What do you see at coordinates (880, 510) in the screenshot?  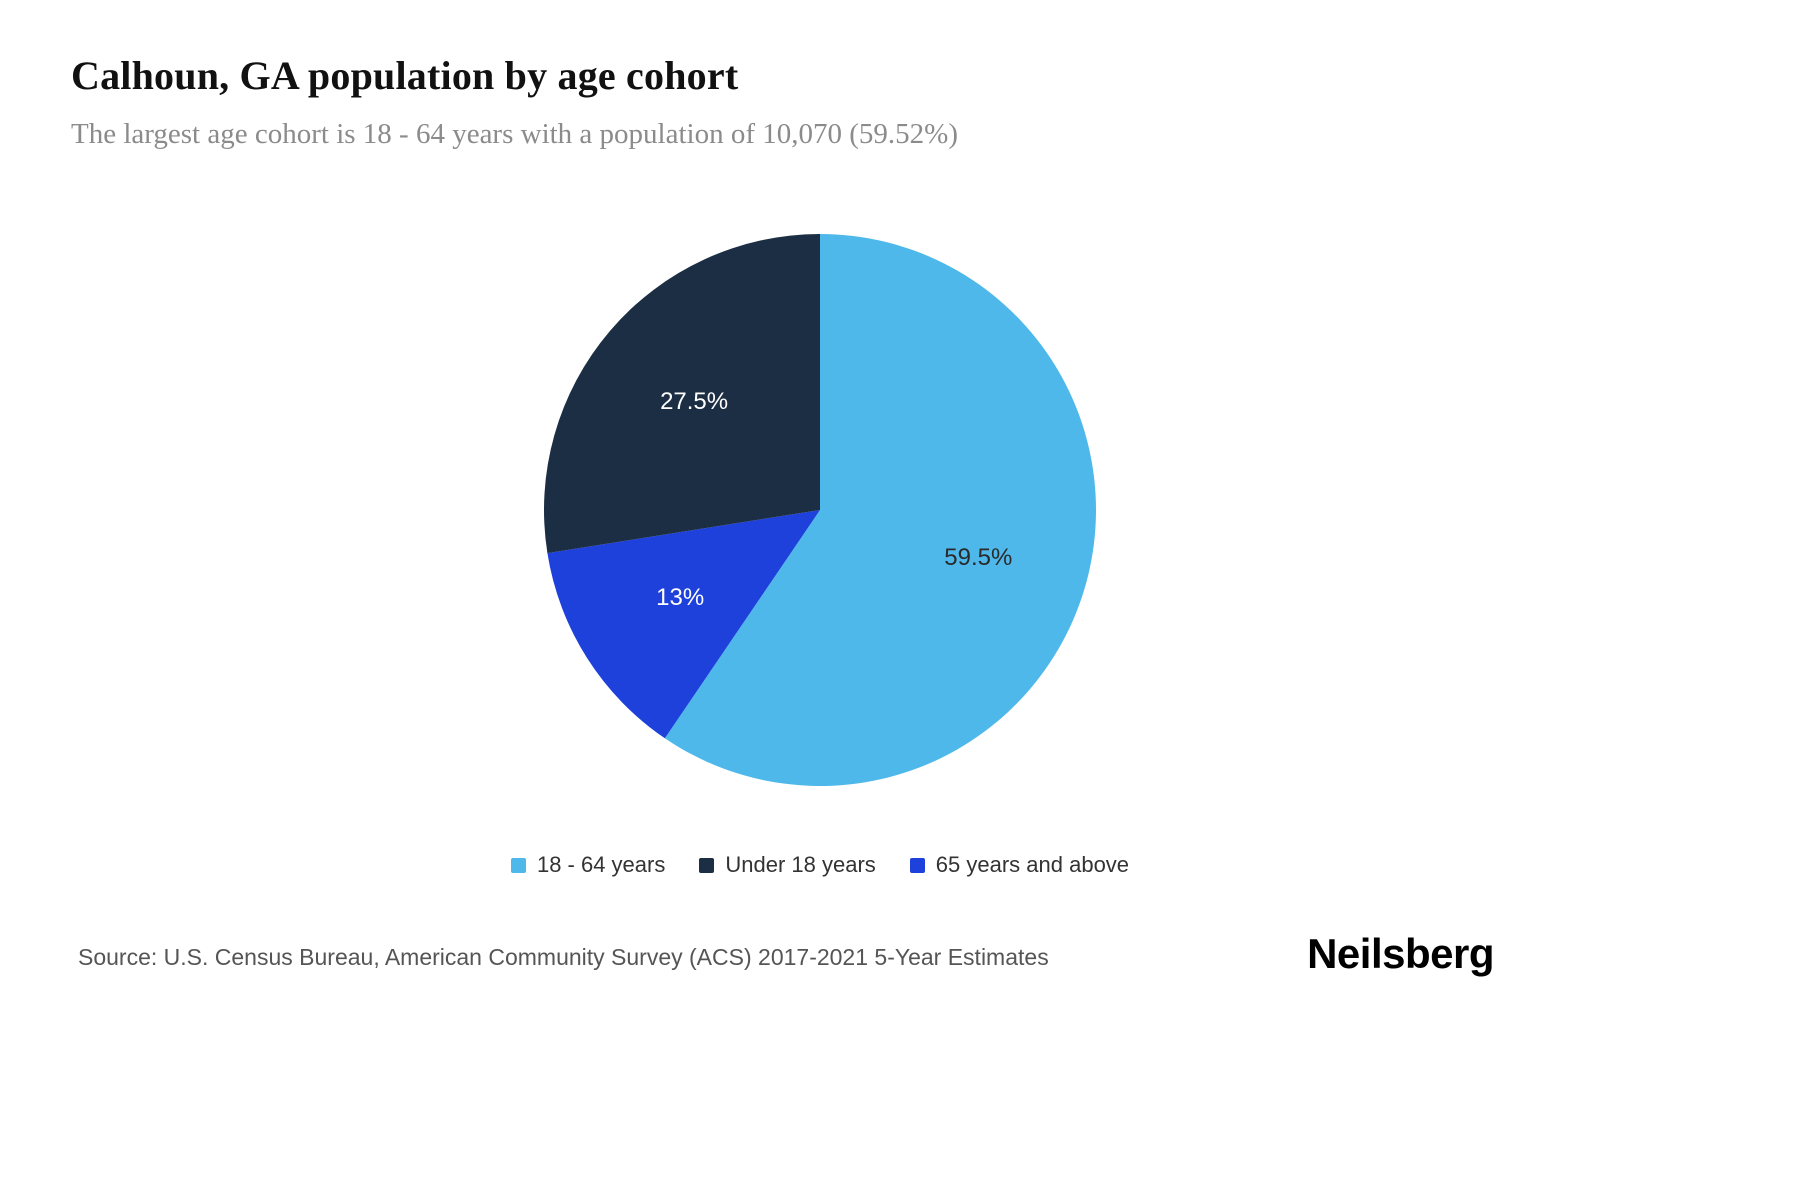 I see `pie-slice-18-64-years` at bounding box center [880, 510].